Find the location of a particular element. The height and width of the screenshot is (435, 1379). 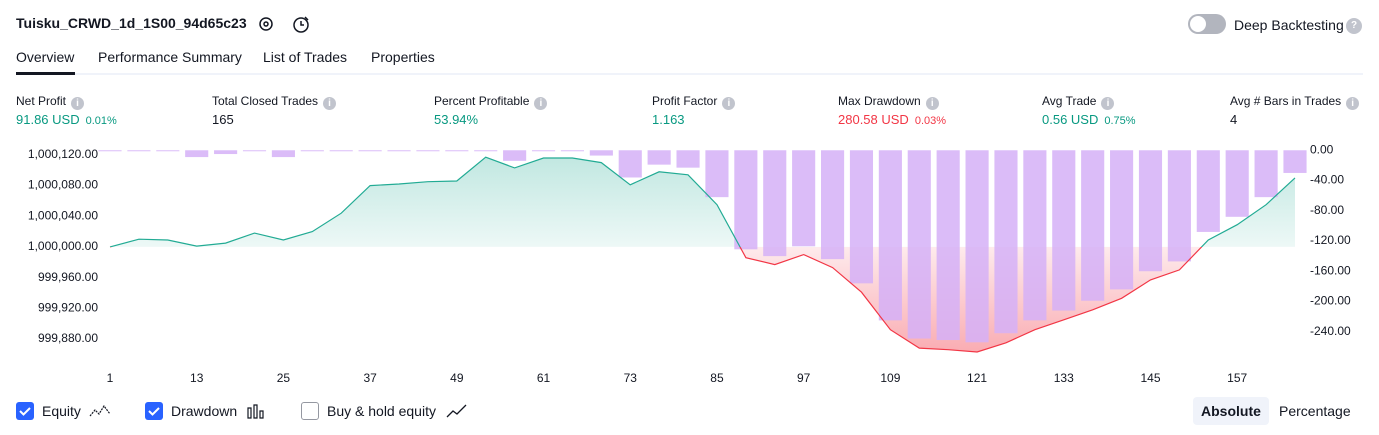

x-tick-label: 73 is located at coordinates (631, 378).